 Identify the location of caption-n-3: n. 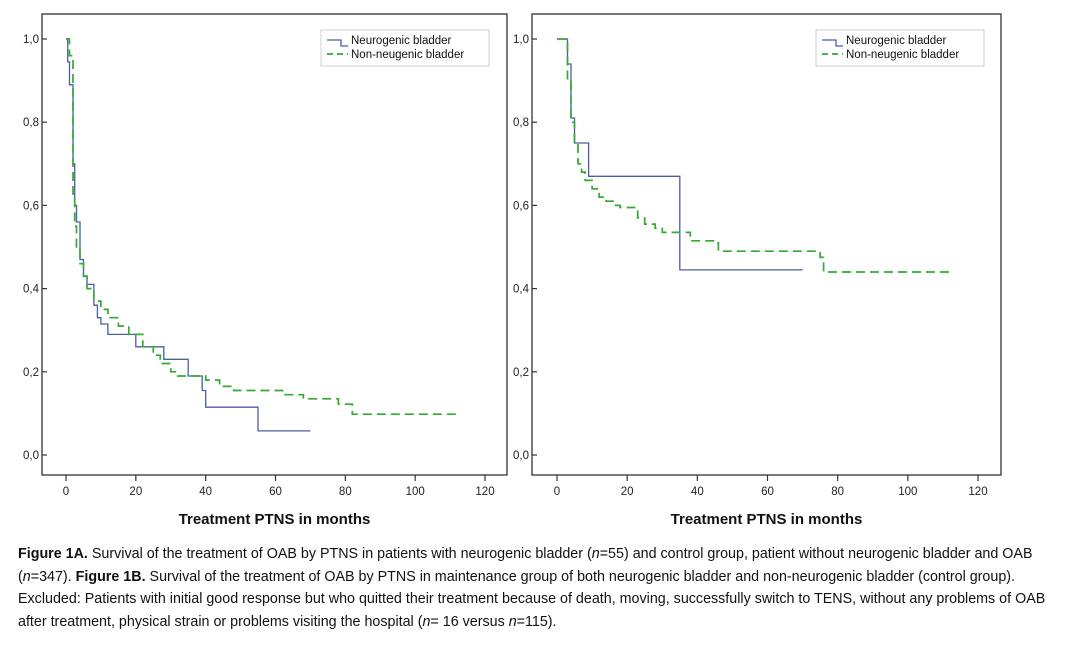
(426, 621).